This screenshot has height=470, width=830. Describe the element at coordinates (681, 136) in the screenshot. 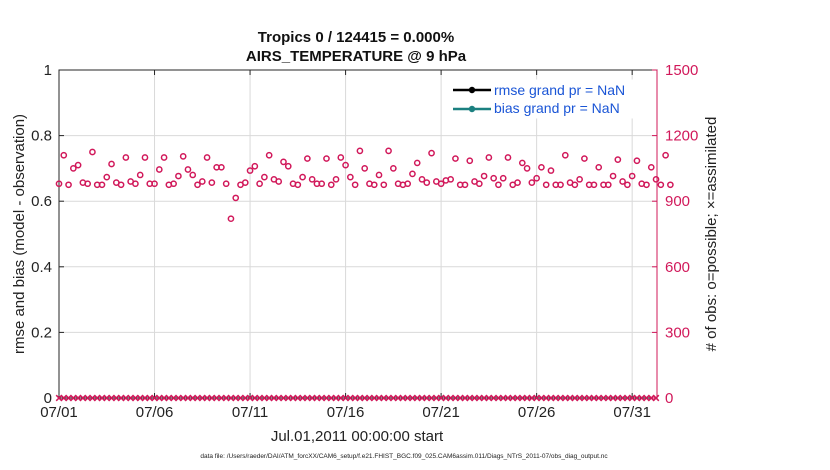

I see `y2-tick-label-4: 1200` at that location.